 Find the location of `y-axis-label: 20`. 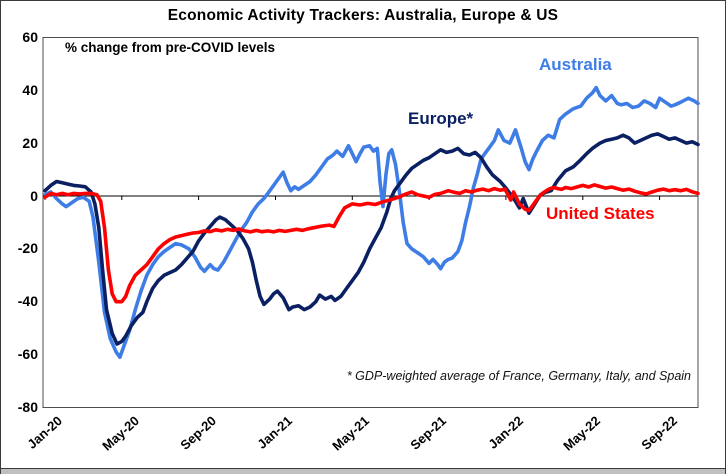

y-axis-label: 20 is located at coordinates (30, 142).